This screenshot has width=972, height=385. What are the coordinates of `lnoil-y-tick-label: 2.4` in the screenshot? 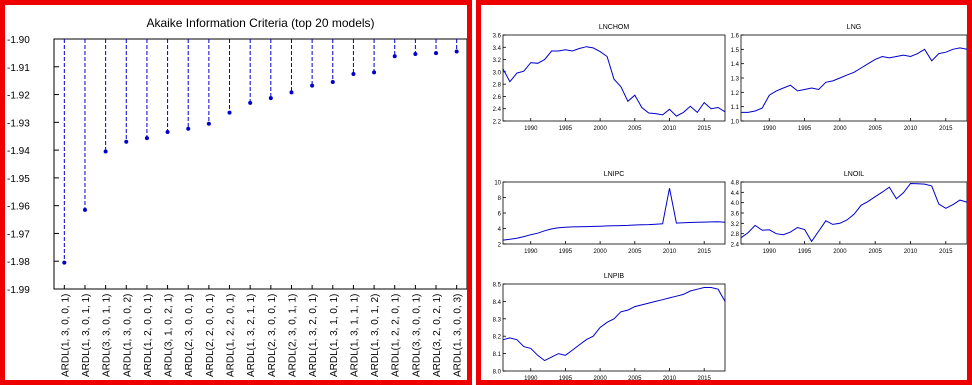 It's located at (735, 246).